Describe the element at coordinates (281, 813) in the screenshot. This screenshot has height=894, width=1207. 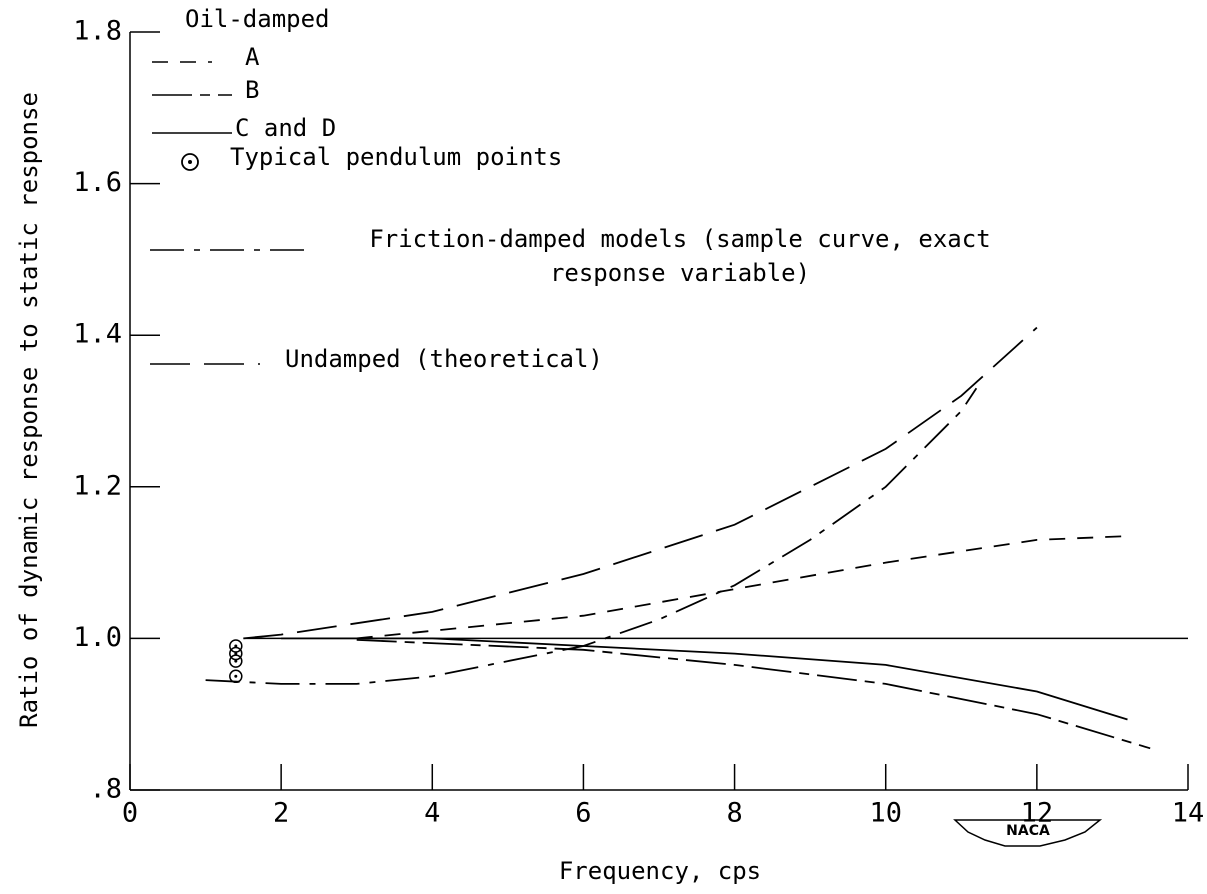
I see `x-tick-label: 2` at that location.